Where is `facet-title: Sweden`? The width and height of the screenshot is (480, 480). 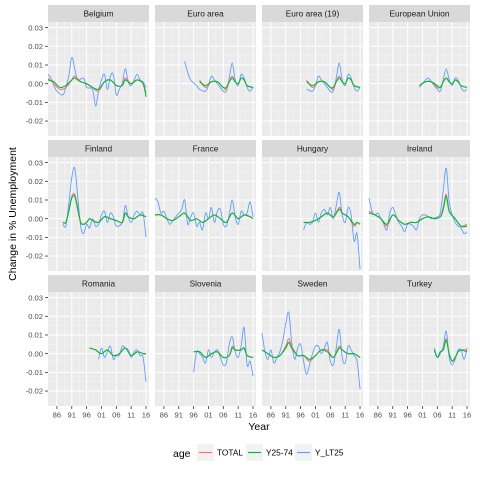 facet-title: Sweden is located at coordinates (313, 284).